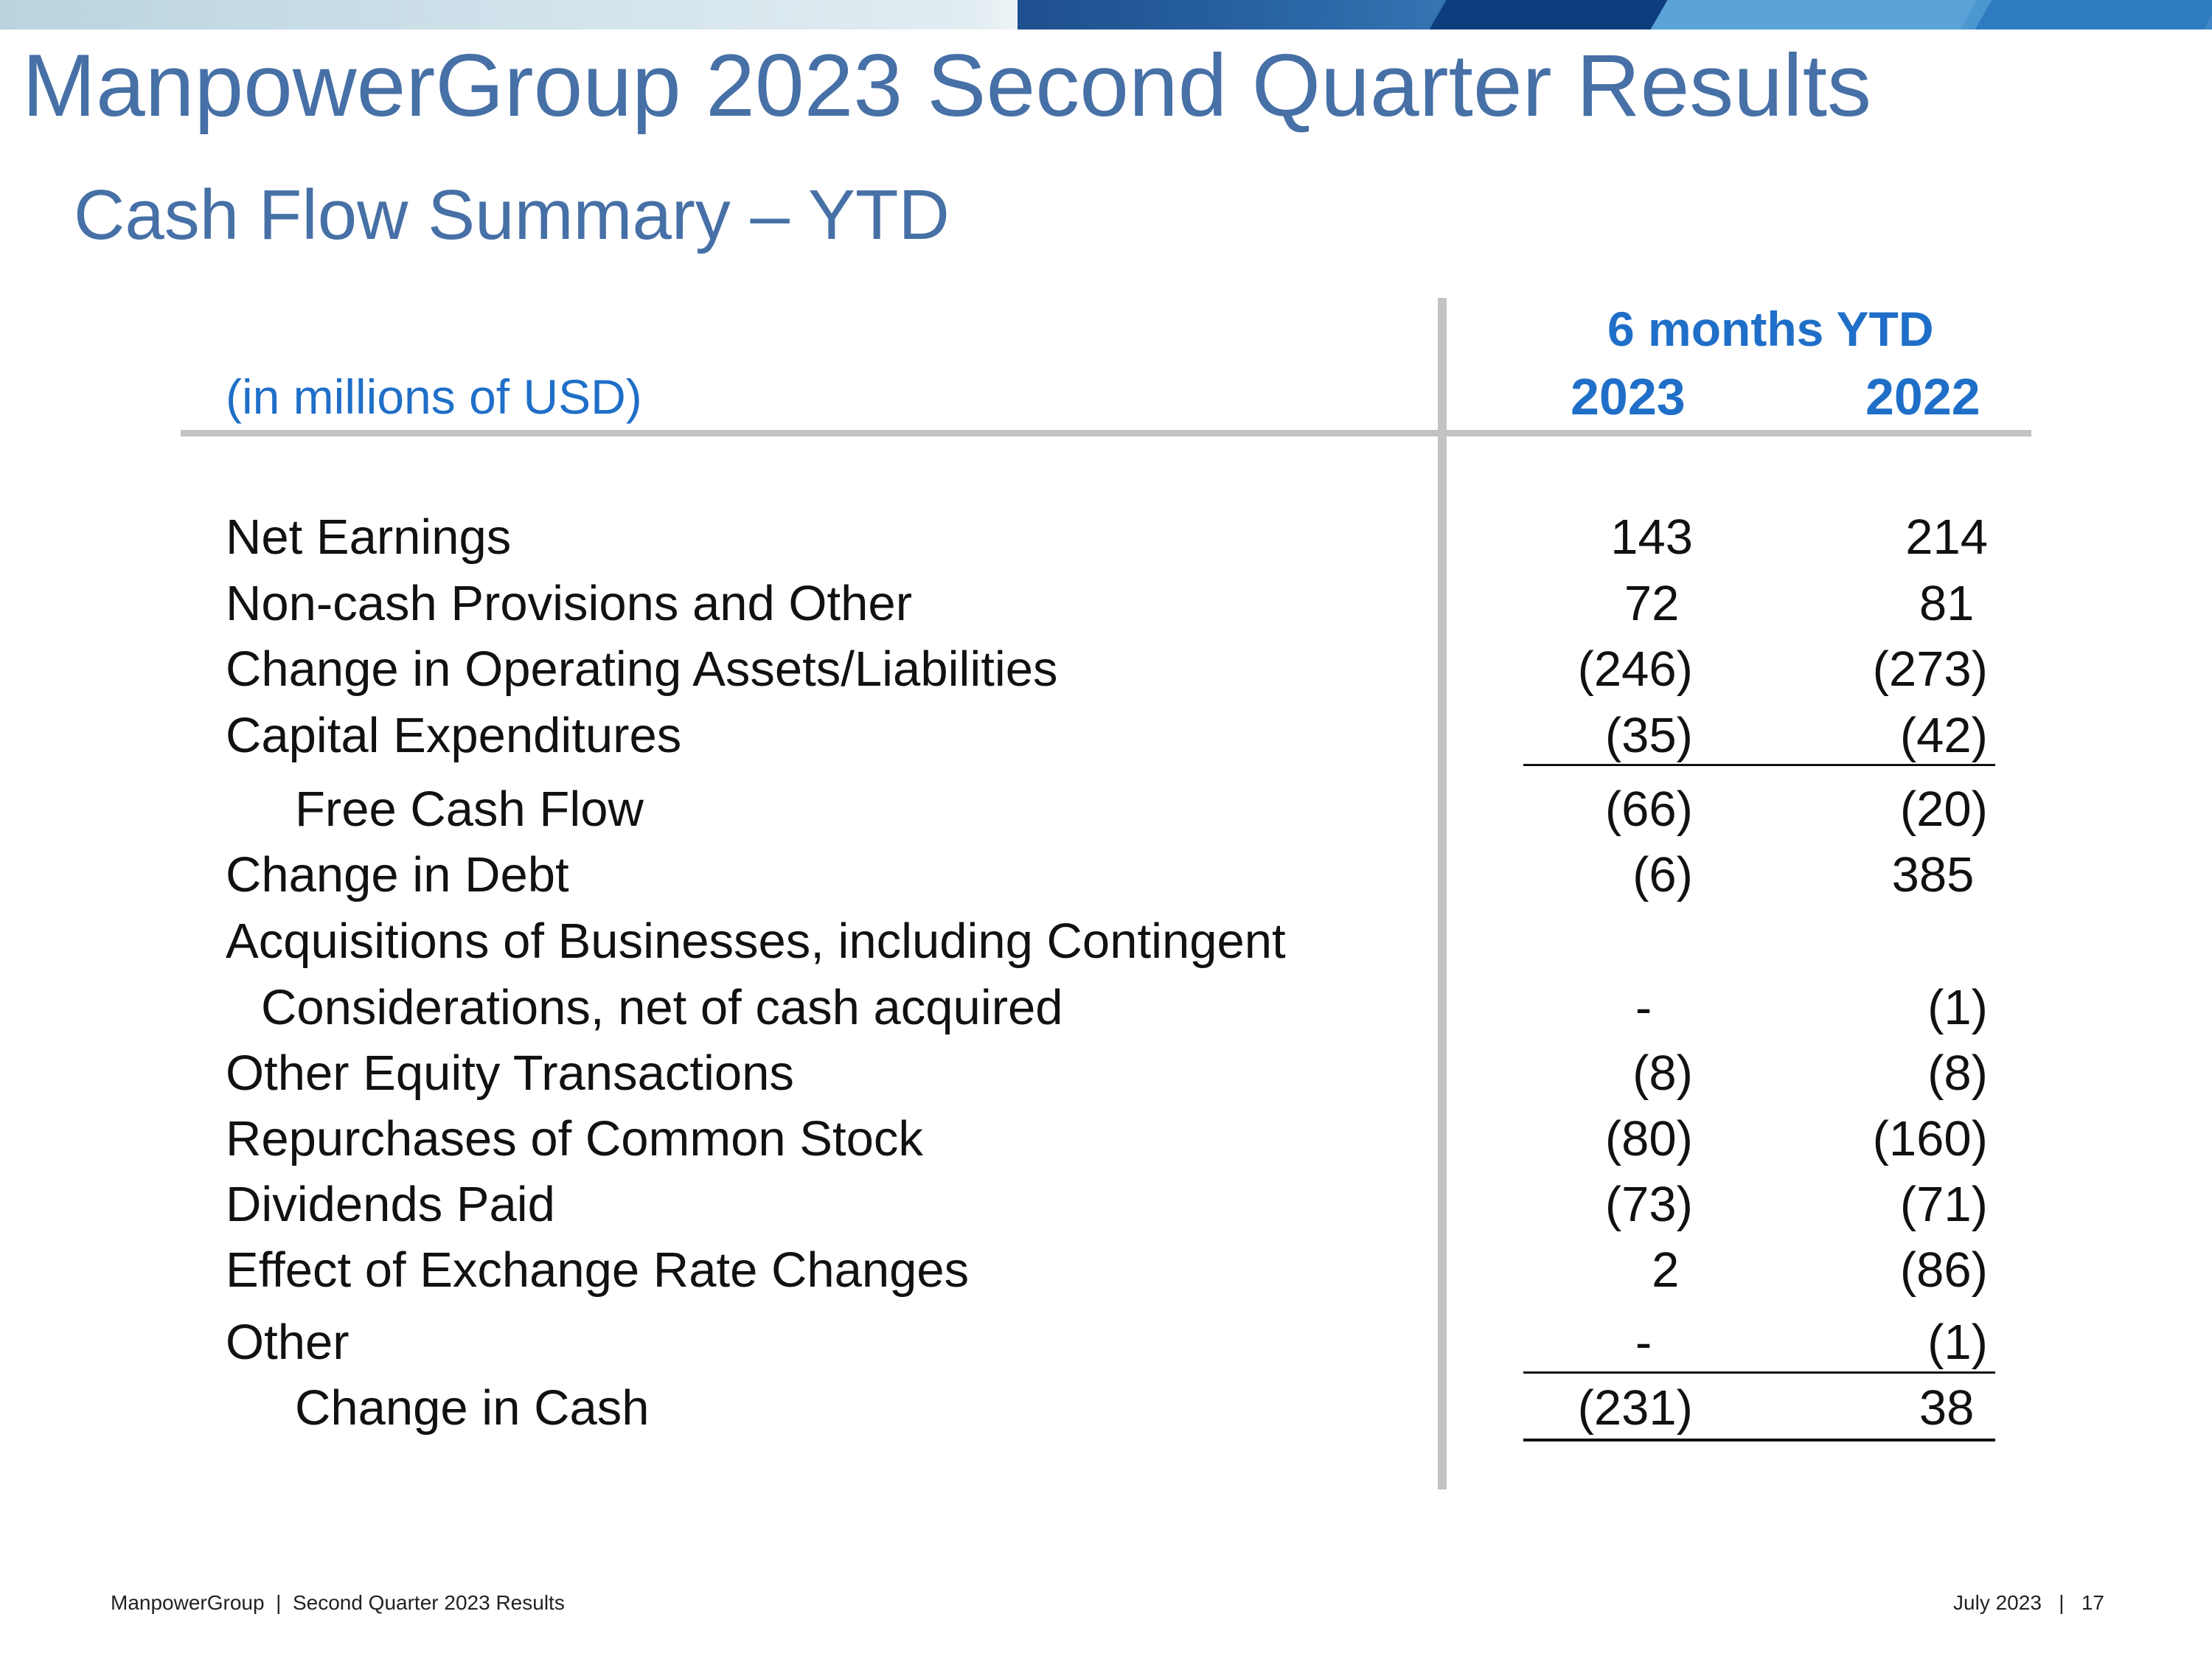  Describe the element at coordinates (1662, 874) in the screenshot. I see `value-2023: (6)` at that location.